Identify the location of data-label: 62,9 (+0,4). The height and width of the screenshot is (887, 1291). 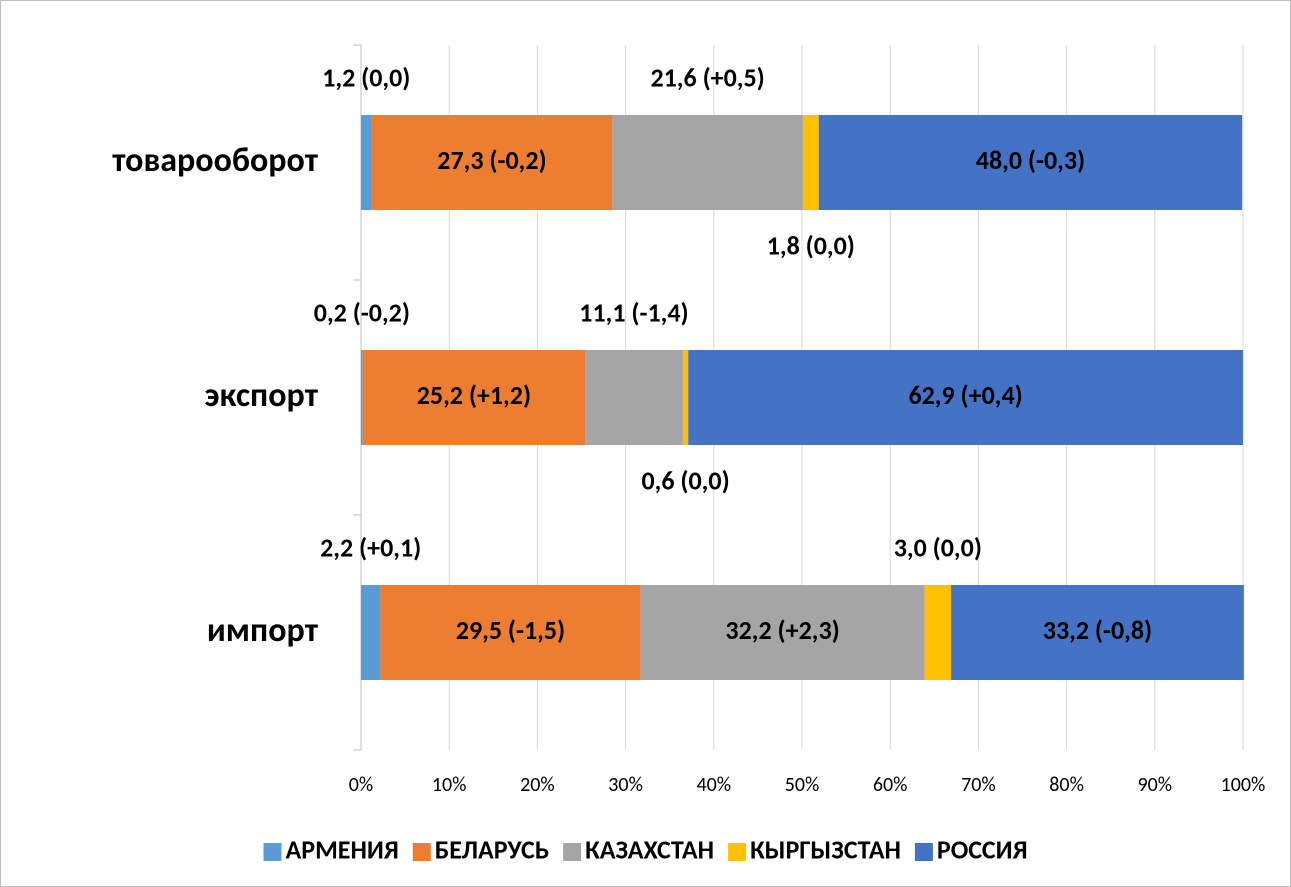
(965, 395).